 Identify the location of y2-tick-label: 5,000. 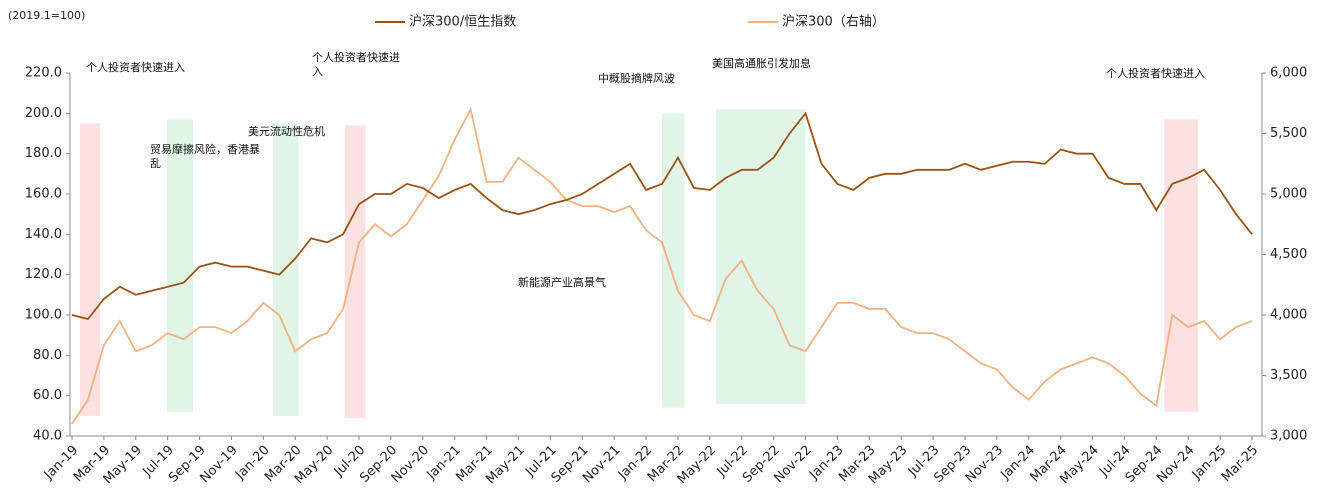
(1288, 194).